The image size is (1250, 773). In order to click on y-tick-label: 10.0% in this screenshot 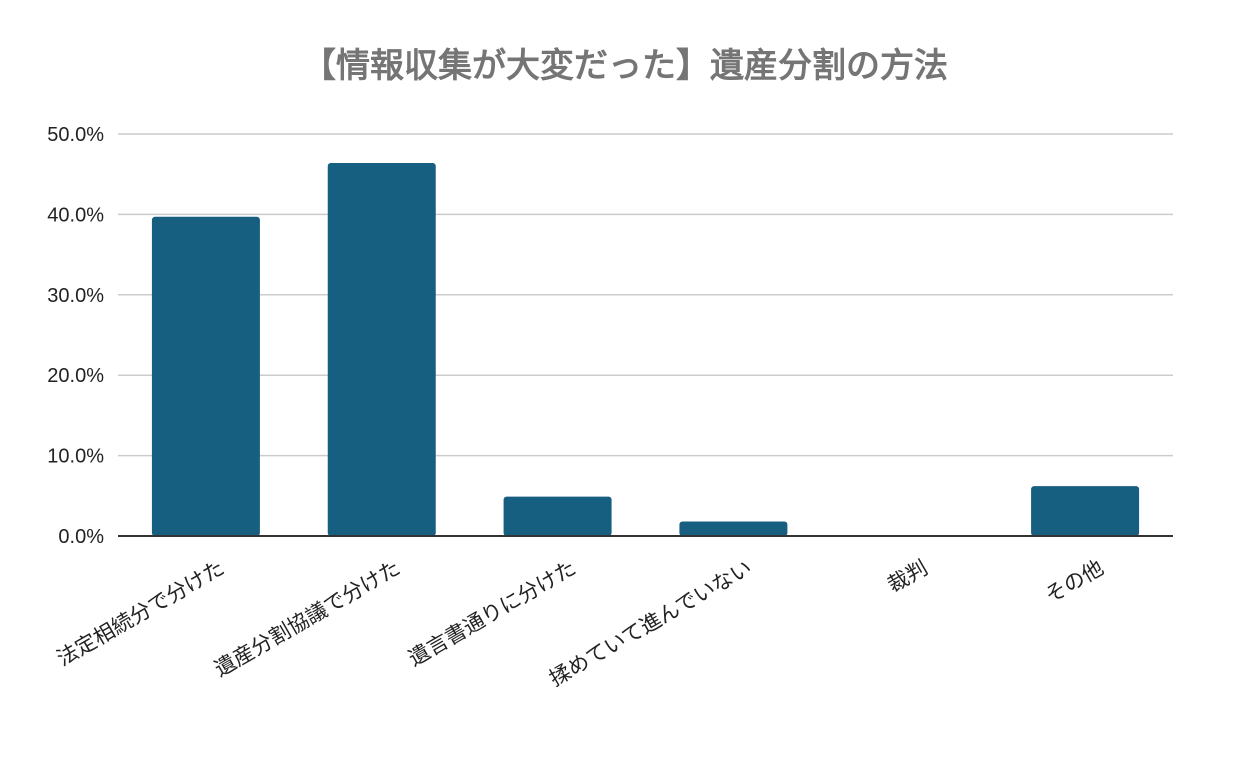, I will do `click(75, 457)`.